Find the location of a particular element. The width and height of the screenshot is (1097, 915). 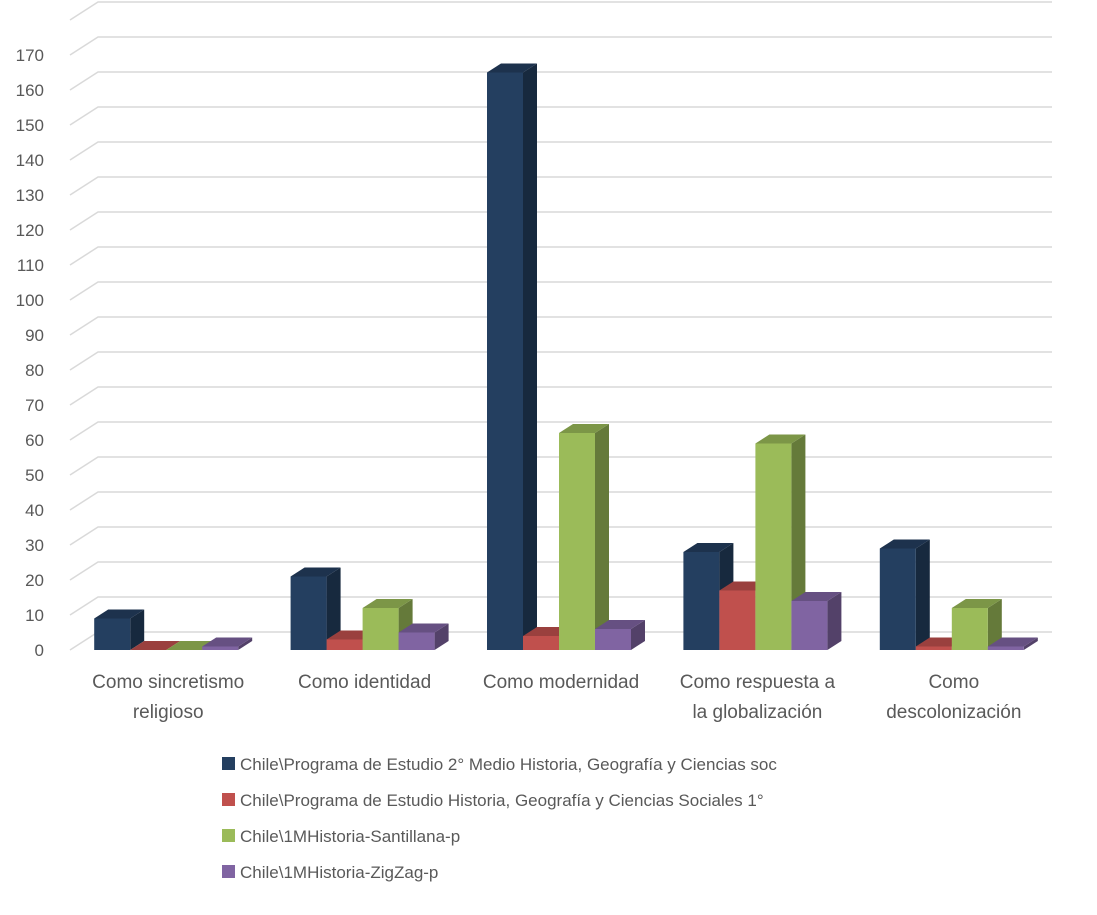

y-tick-label: 90 is located at coordinates (34, 335).